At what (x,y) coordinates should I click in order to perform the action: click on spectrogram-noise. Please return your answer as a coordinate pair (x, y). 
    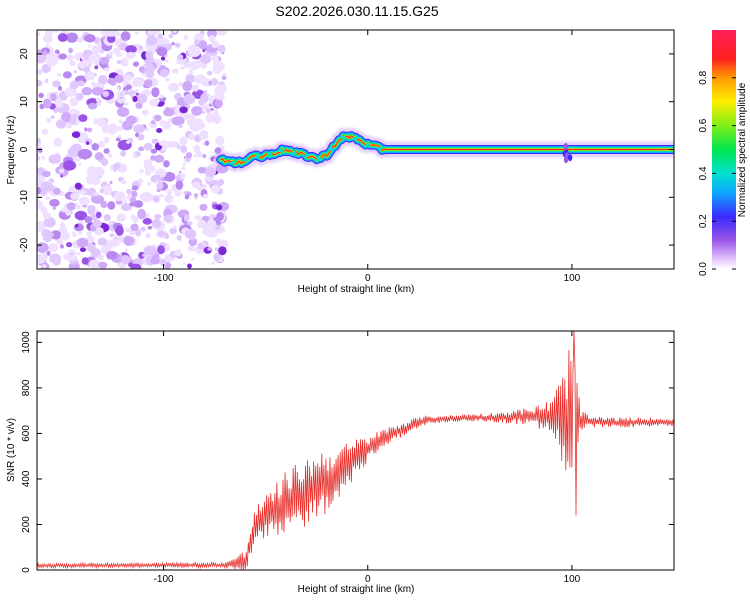
    Looking at the image, I should click on (133, 149).